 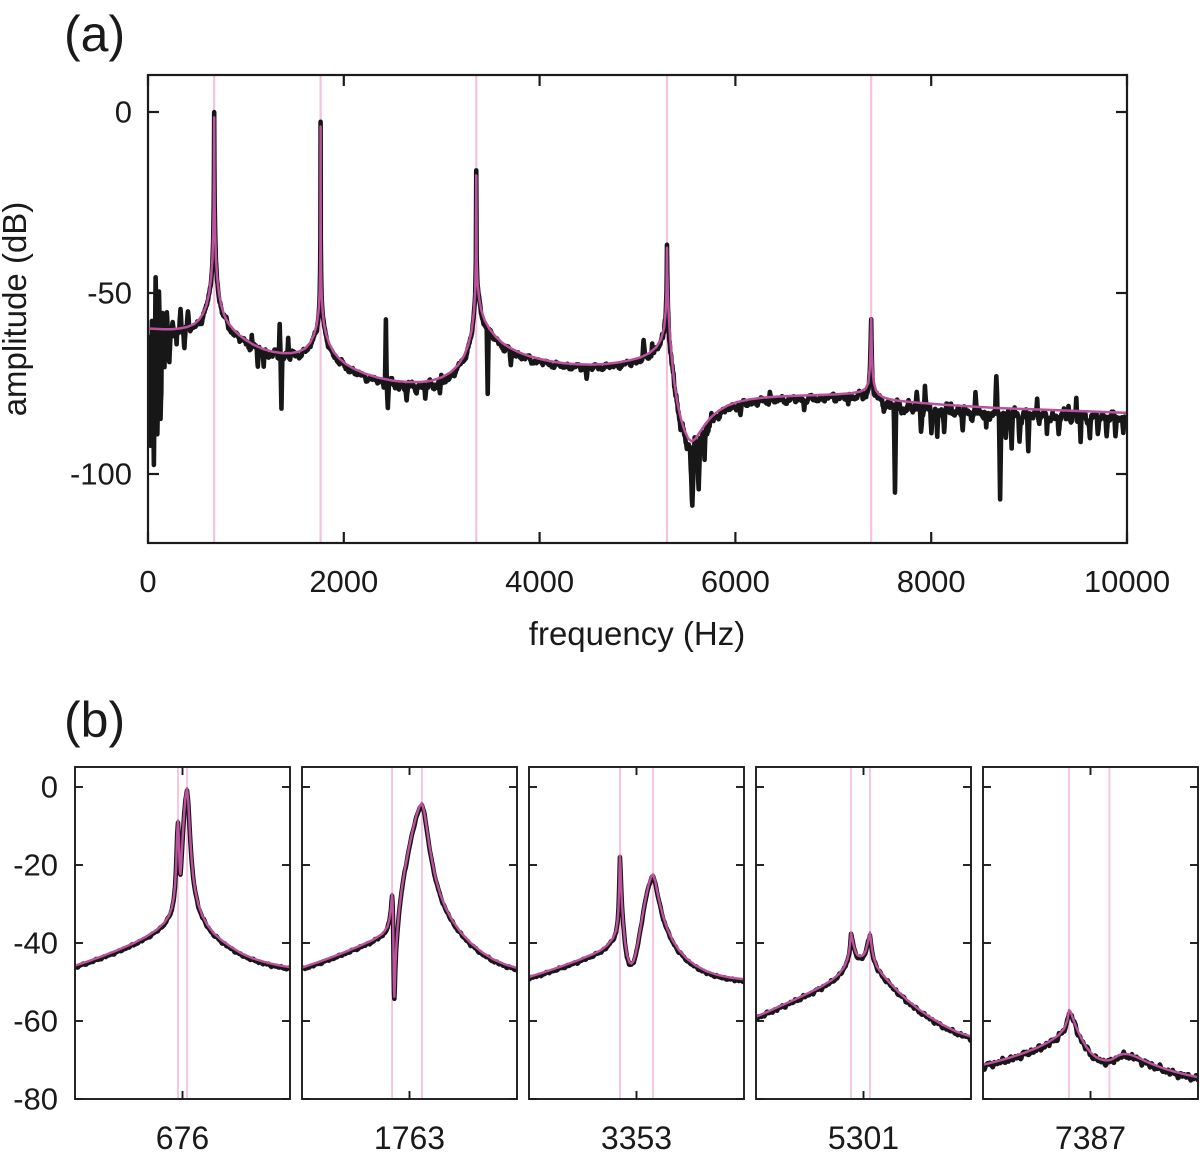 What do you see at coordinates (409, 1137) in the screenshot?
I see `subplot-x-label: 1763` at bounding box center [409, 1137].